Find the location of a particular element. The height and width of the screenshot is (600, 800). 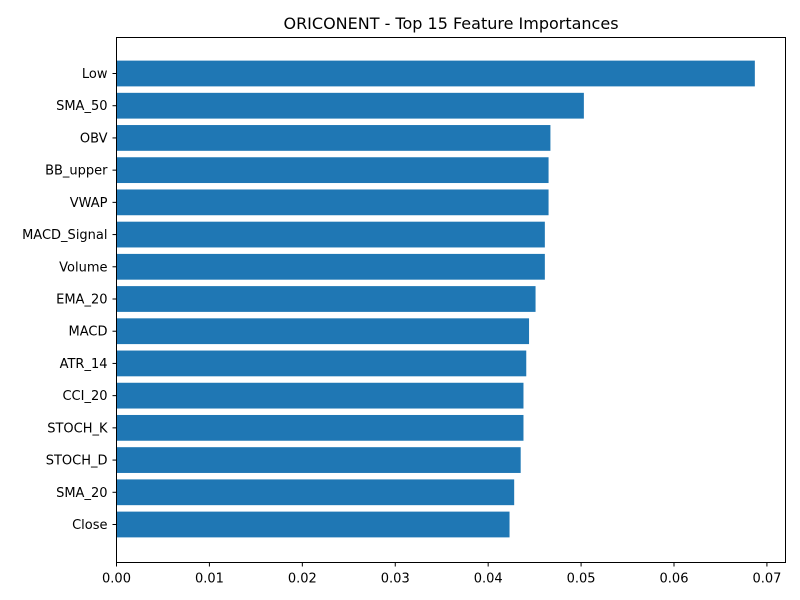

bar-volume is located at coordinates (331, 267).